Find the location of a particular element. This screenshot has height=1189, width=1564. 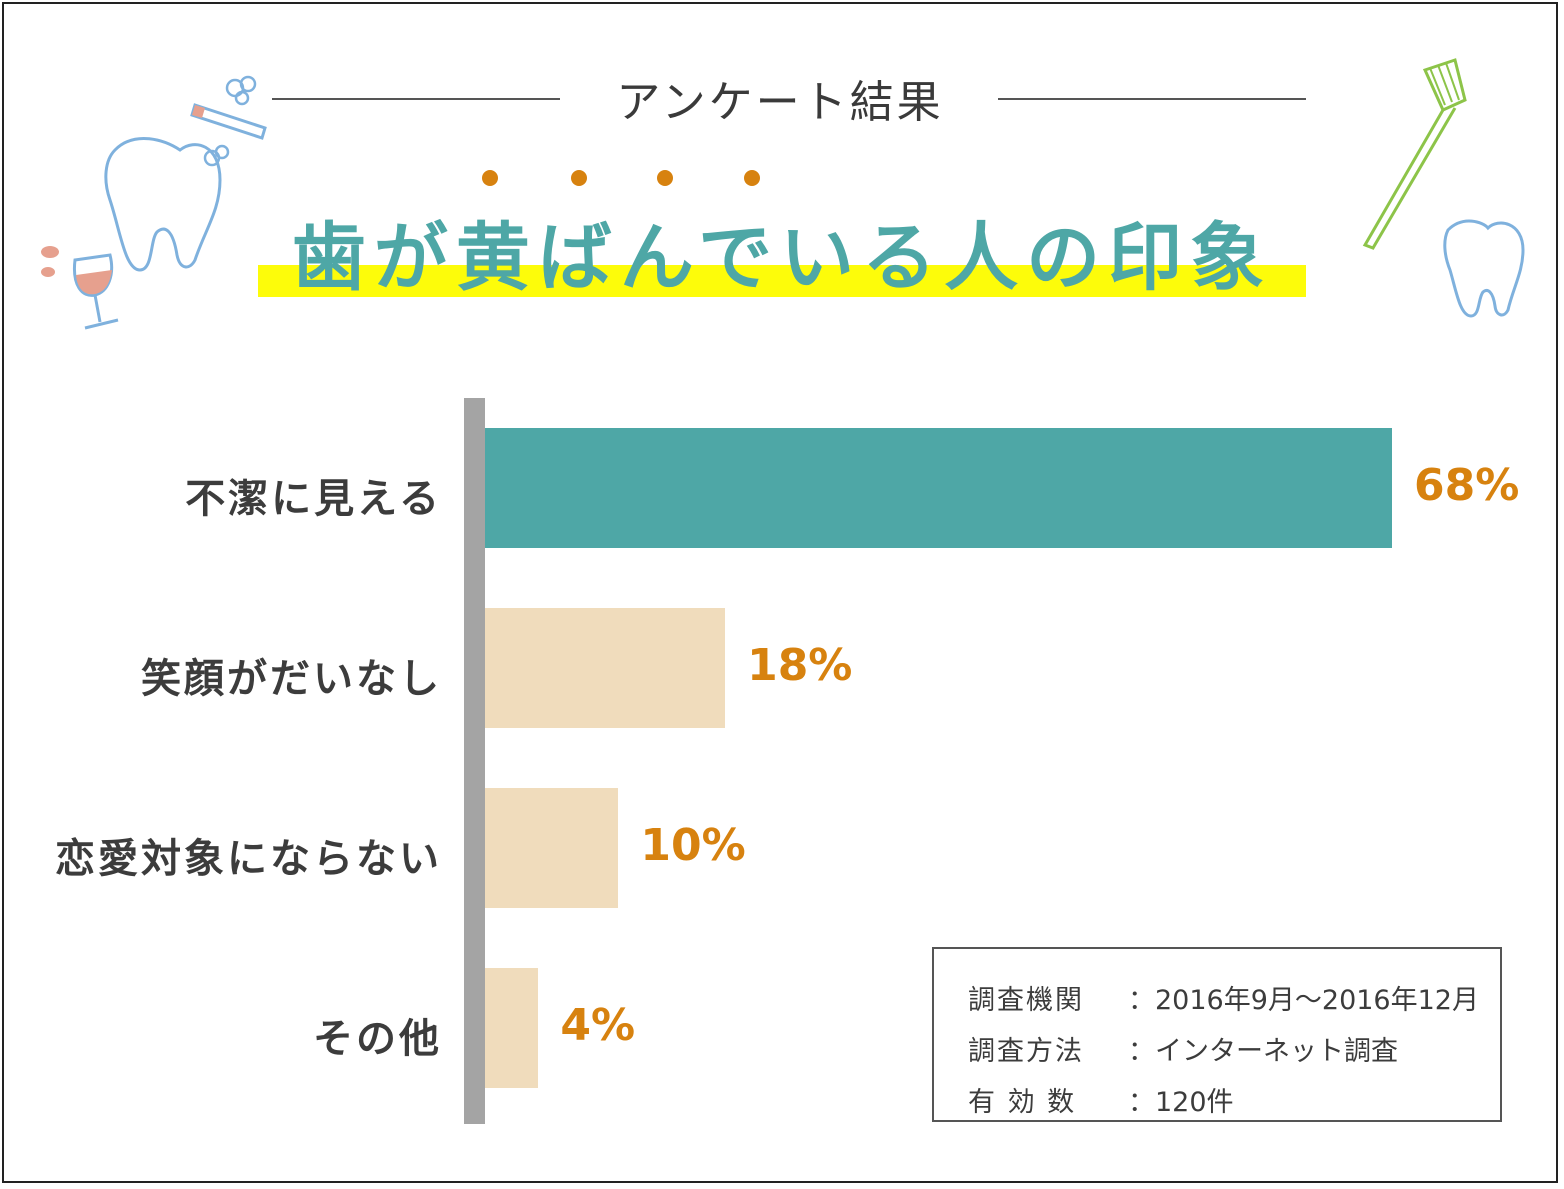

title-highlight is located at coordinates (782, 281).